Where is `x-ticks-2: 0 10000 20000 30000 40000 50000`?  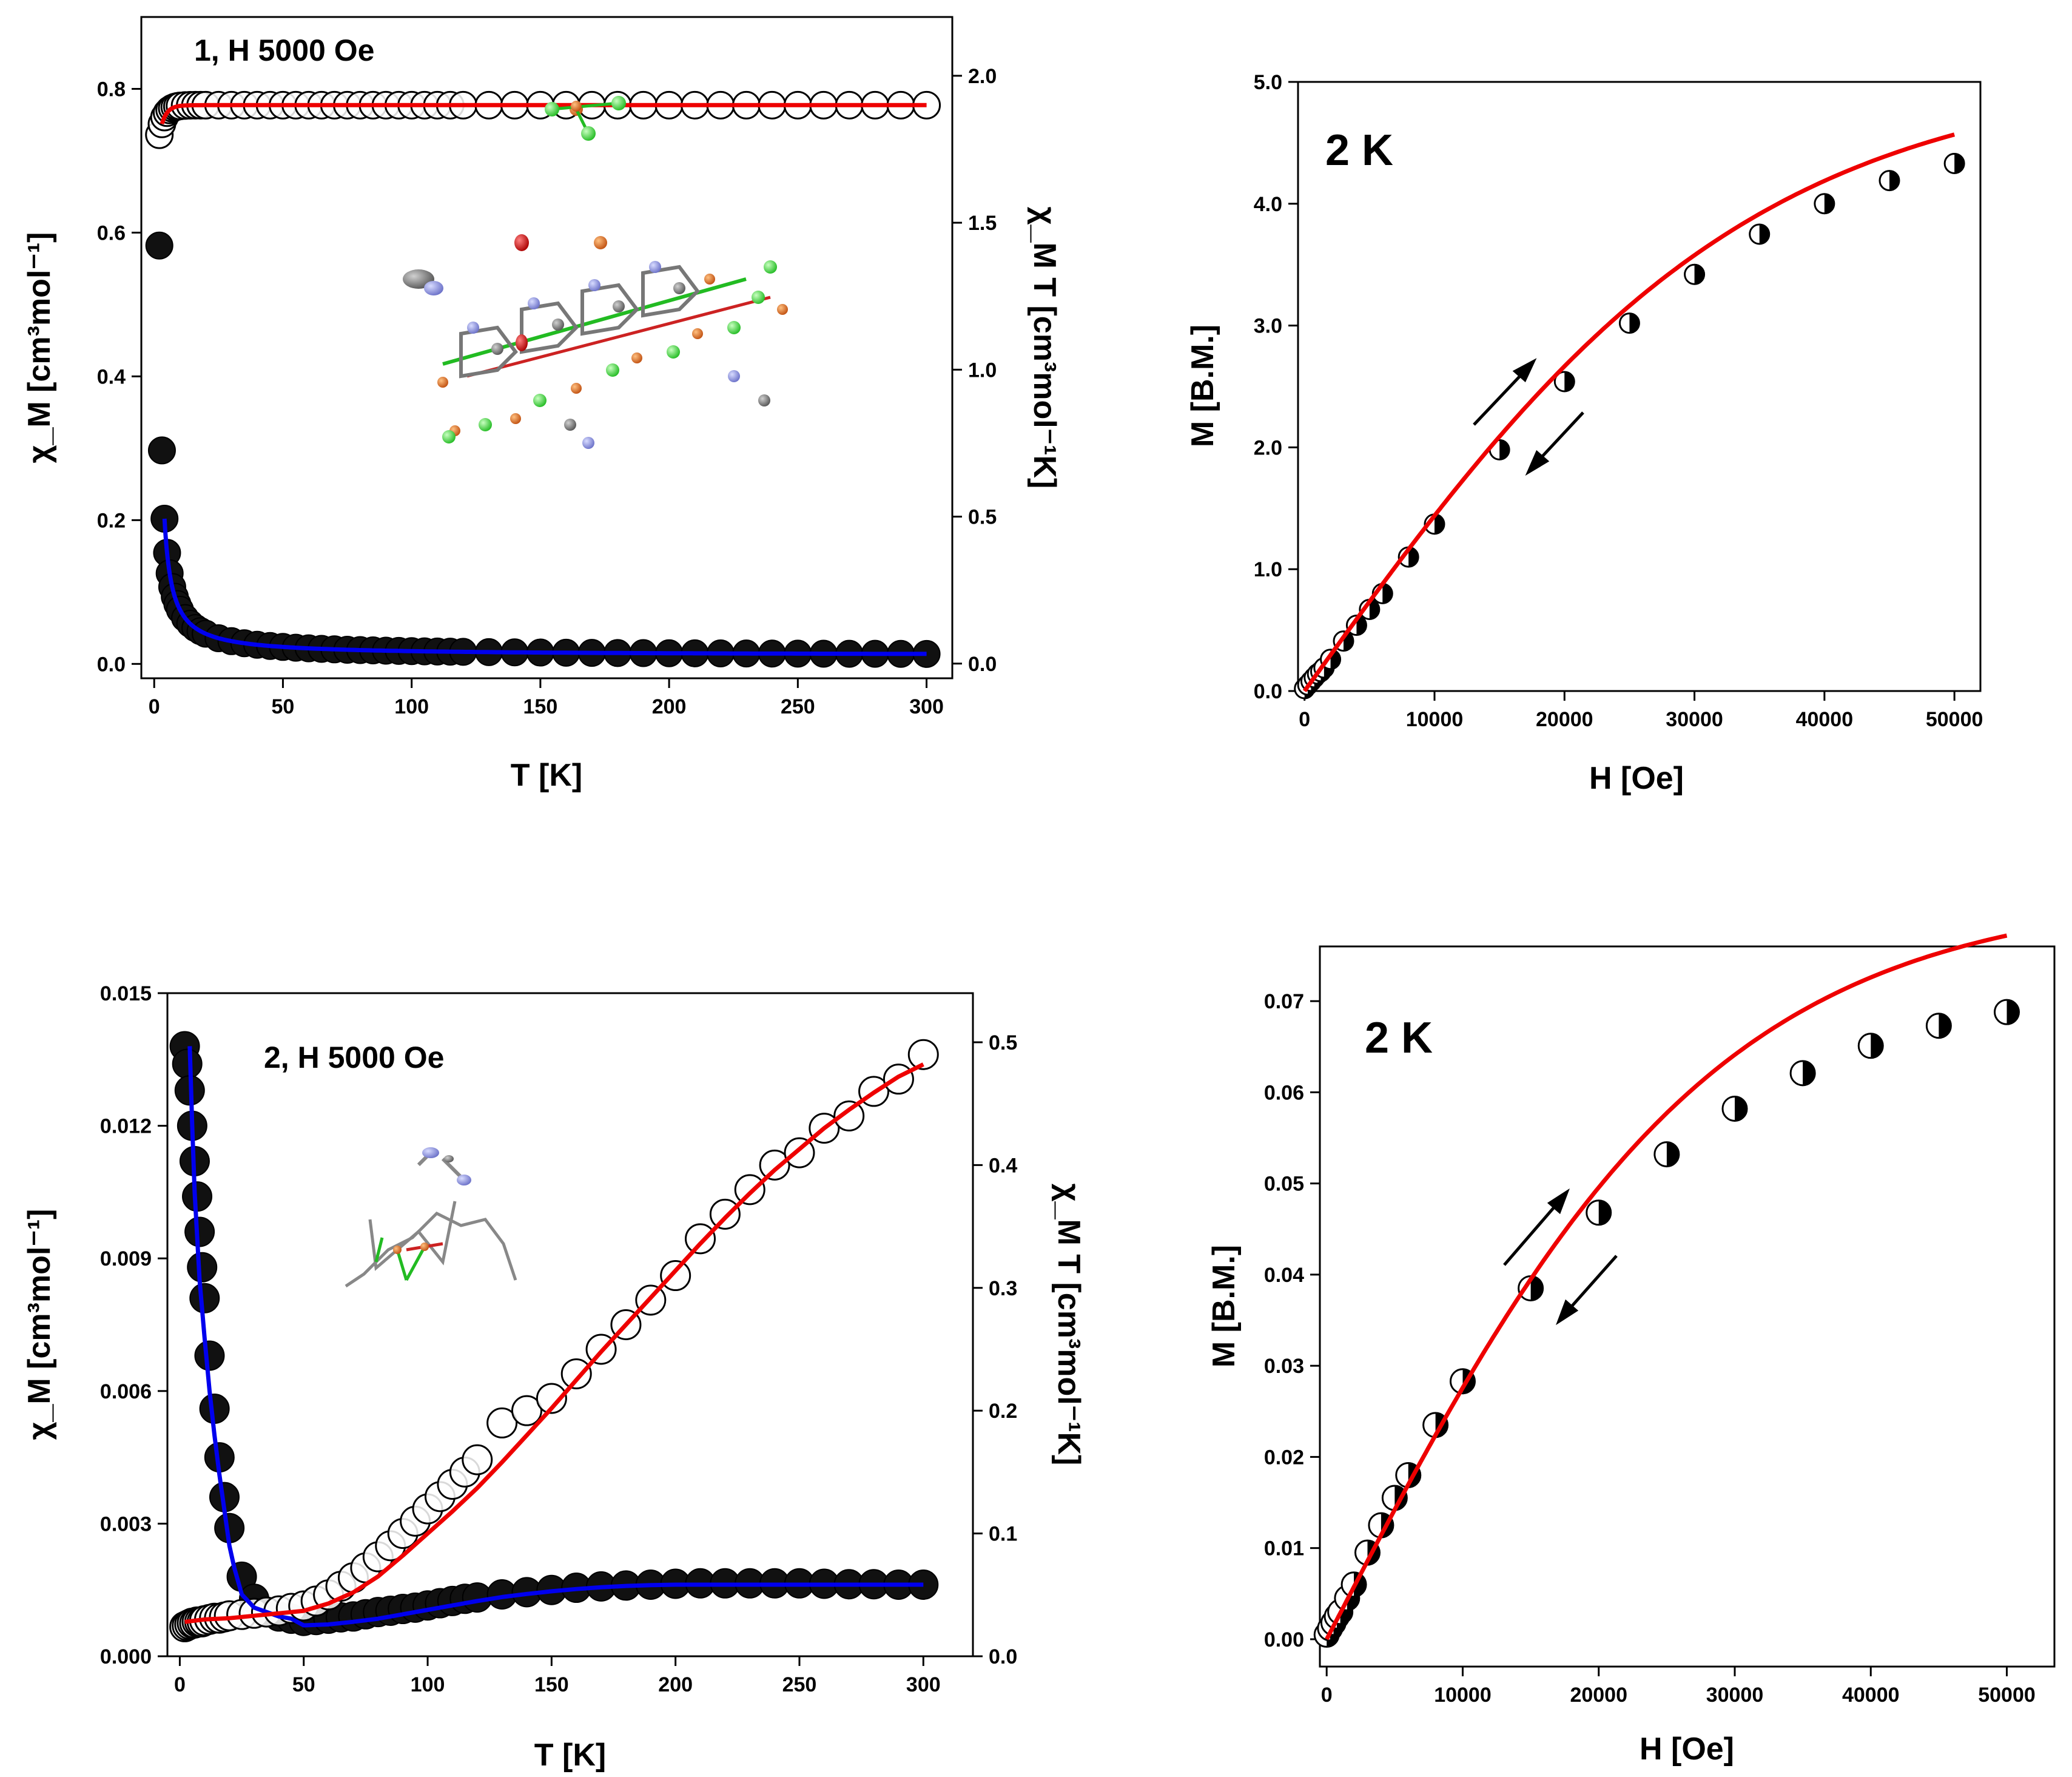 x-ticks-2: 0 10000 20000 30000 40000 50000 is located at coordinates (1641, 711).